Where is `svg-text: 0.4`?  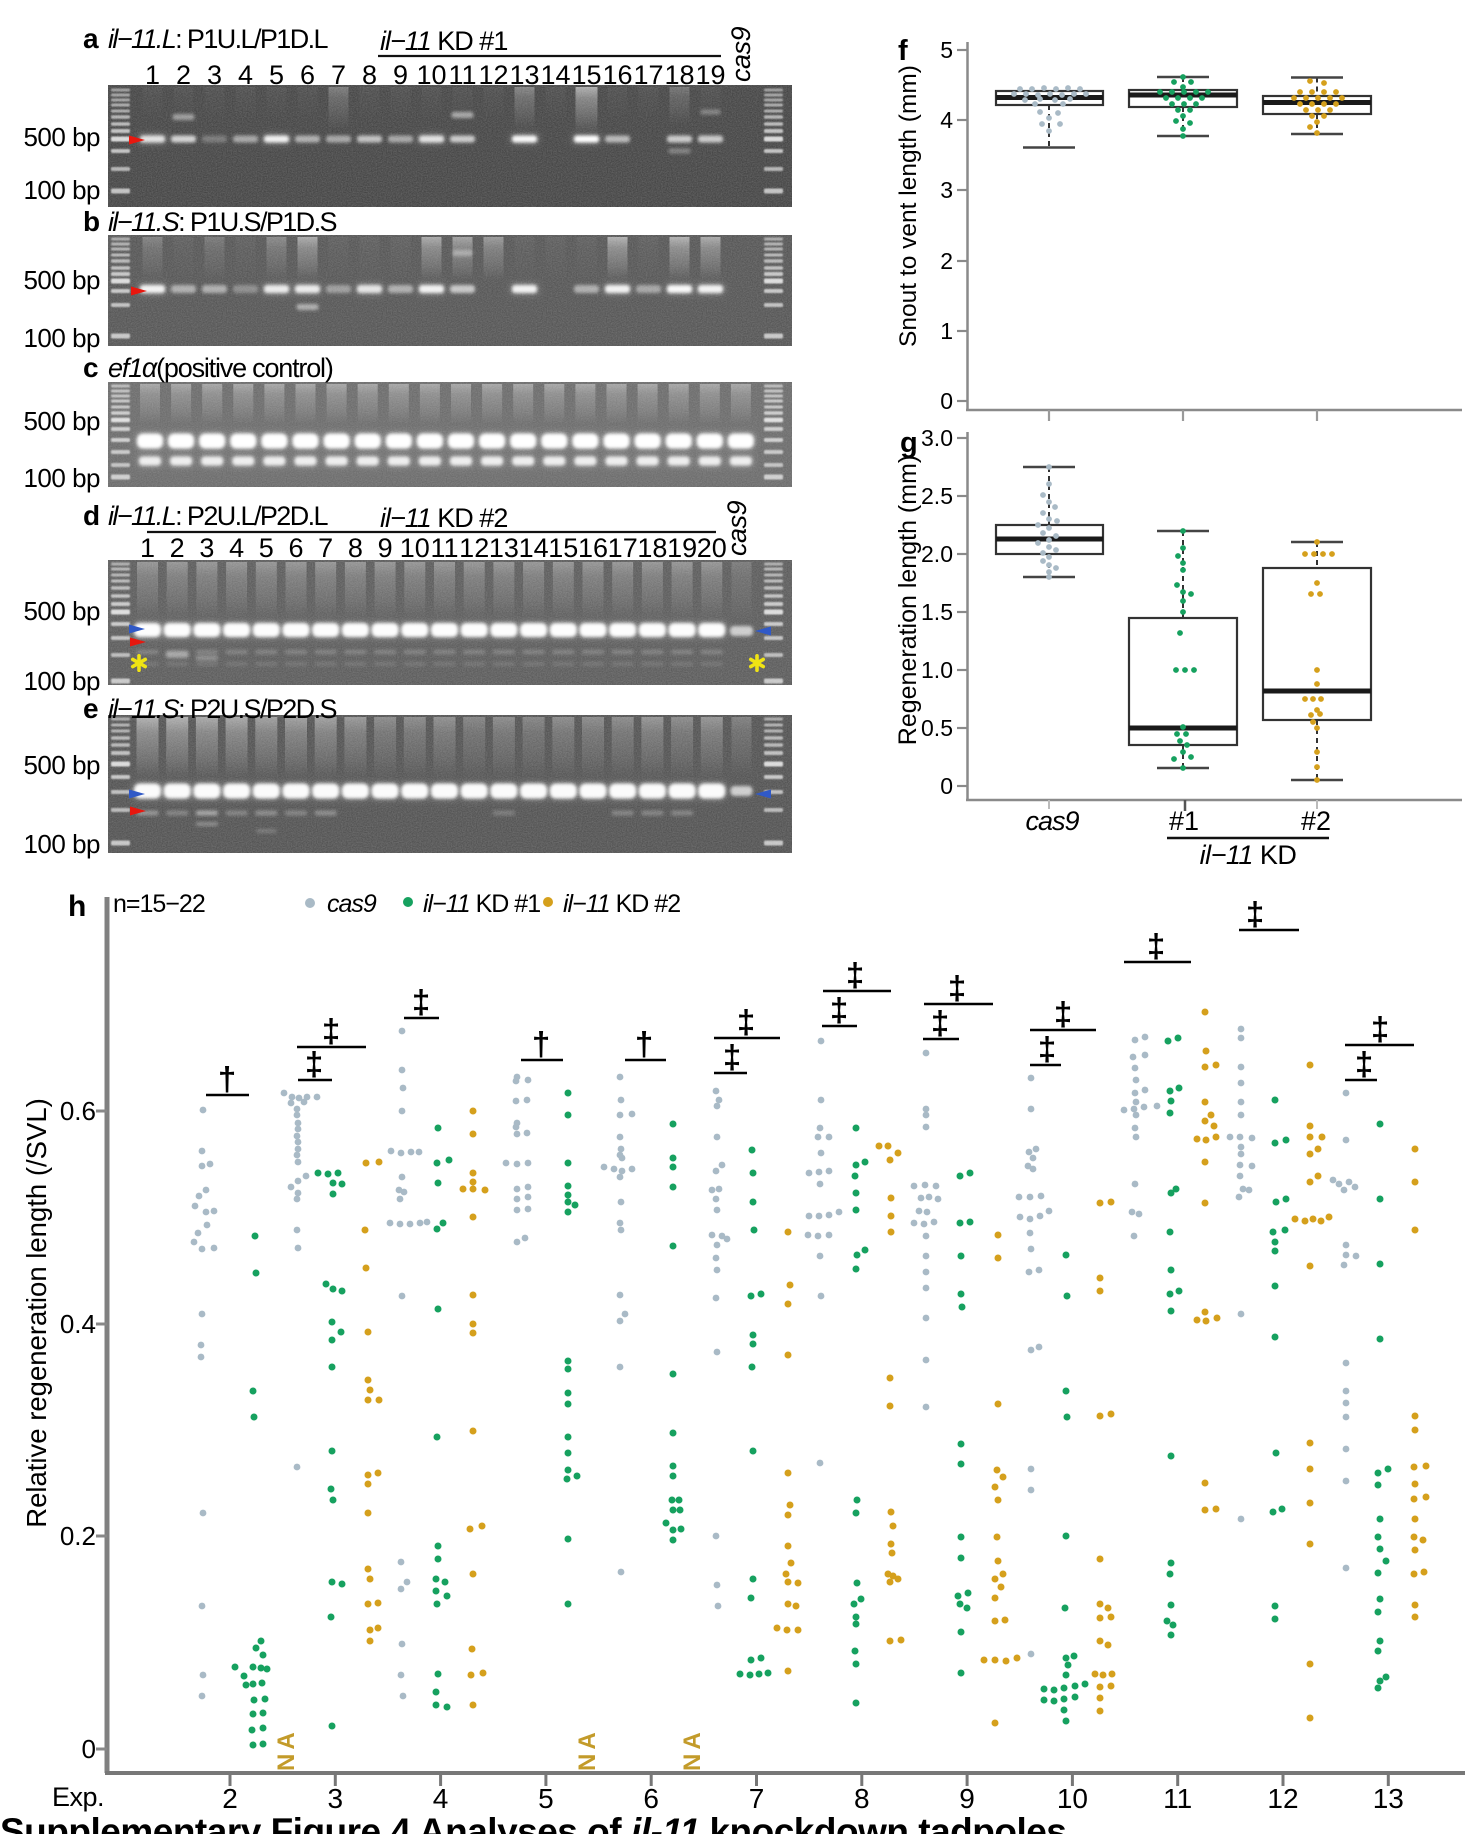
svg-text: 0.4 is located at coordinates (78, 1324).